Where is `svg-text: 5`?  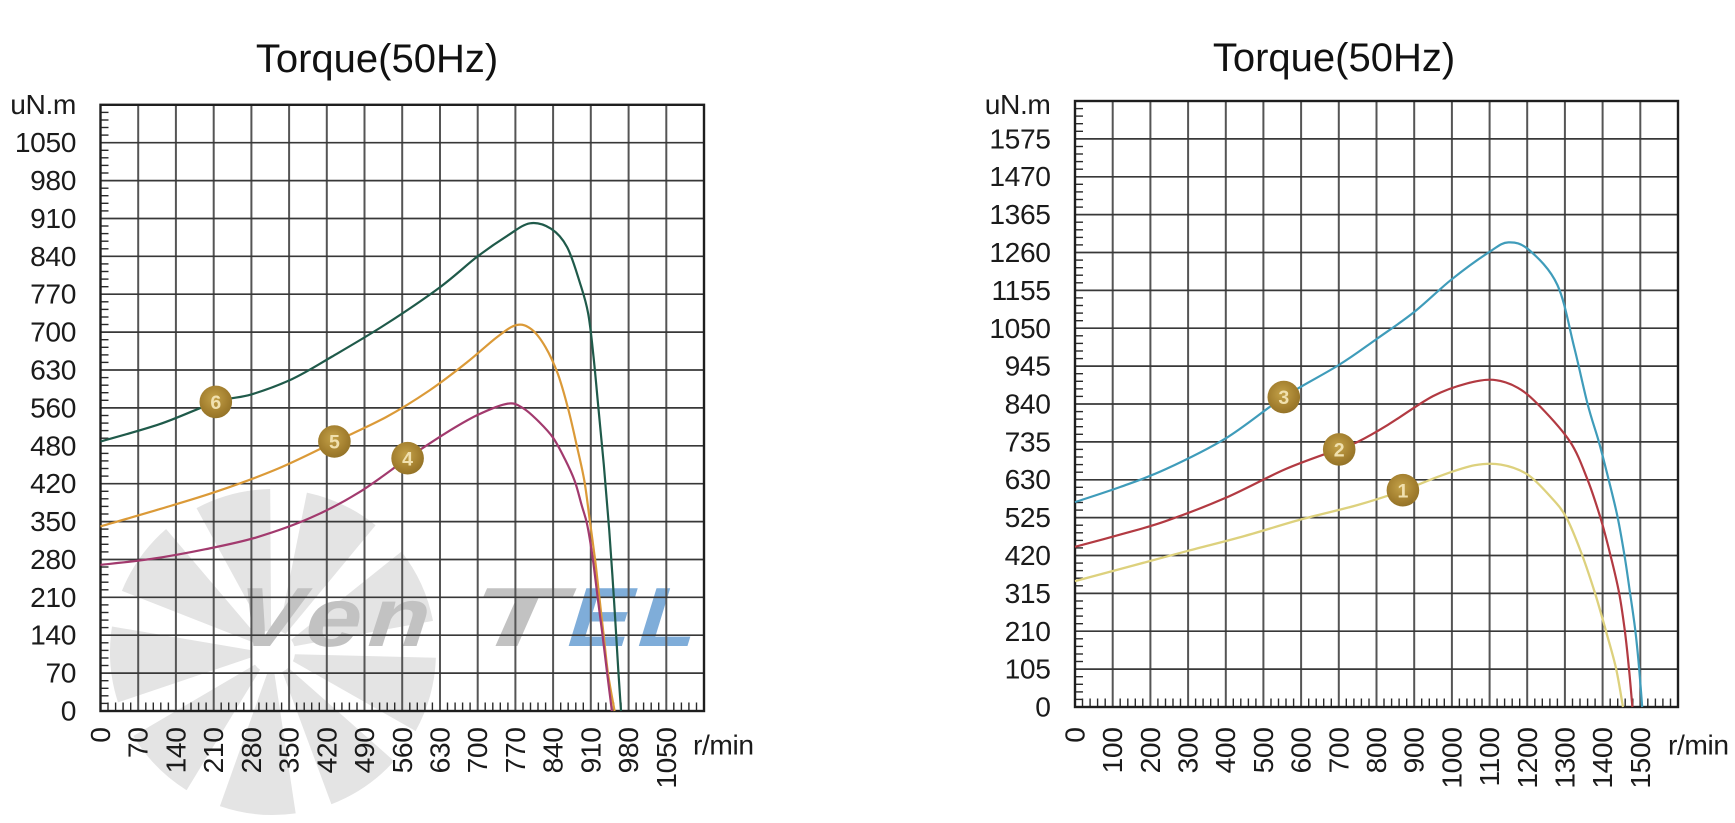
svg-text: 5 is located at coordinates (334, 443).